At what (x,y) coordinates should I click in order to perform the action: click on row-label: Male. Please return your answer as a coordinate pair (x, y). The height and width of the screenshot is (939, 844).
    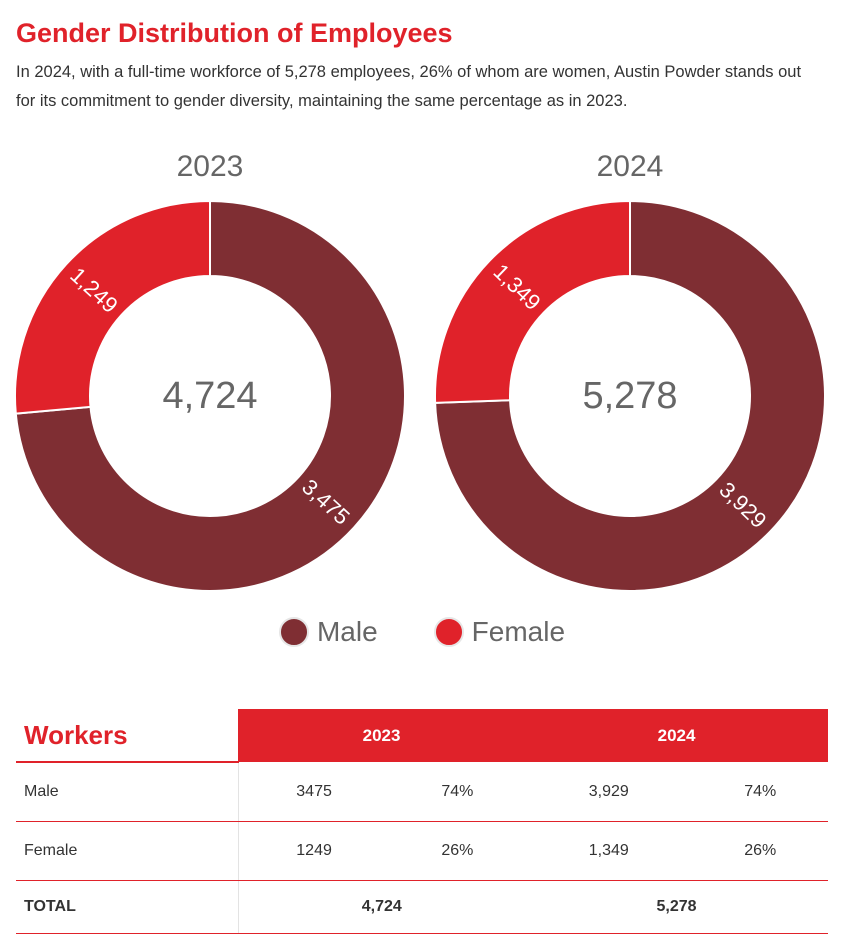
    Looking at the image, I should click on (127, 792).